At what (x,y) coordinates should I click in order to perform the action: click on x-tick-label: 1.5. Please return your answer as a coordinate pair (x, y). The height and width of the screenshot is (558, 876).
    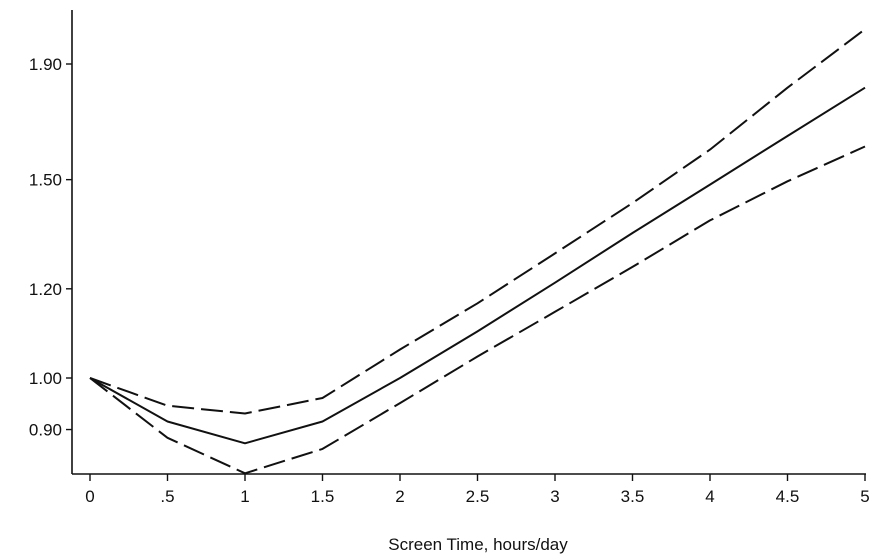
    Looking at the image, I should click on (323, 496).